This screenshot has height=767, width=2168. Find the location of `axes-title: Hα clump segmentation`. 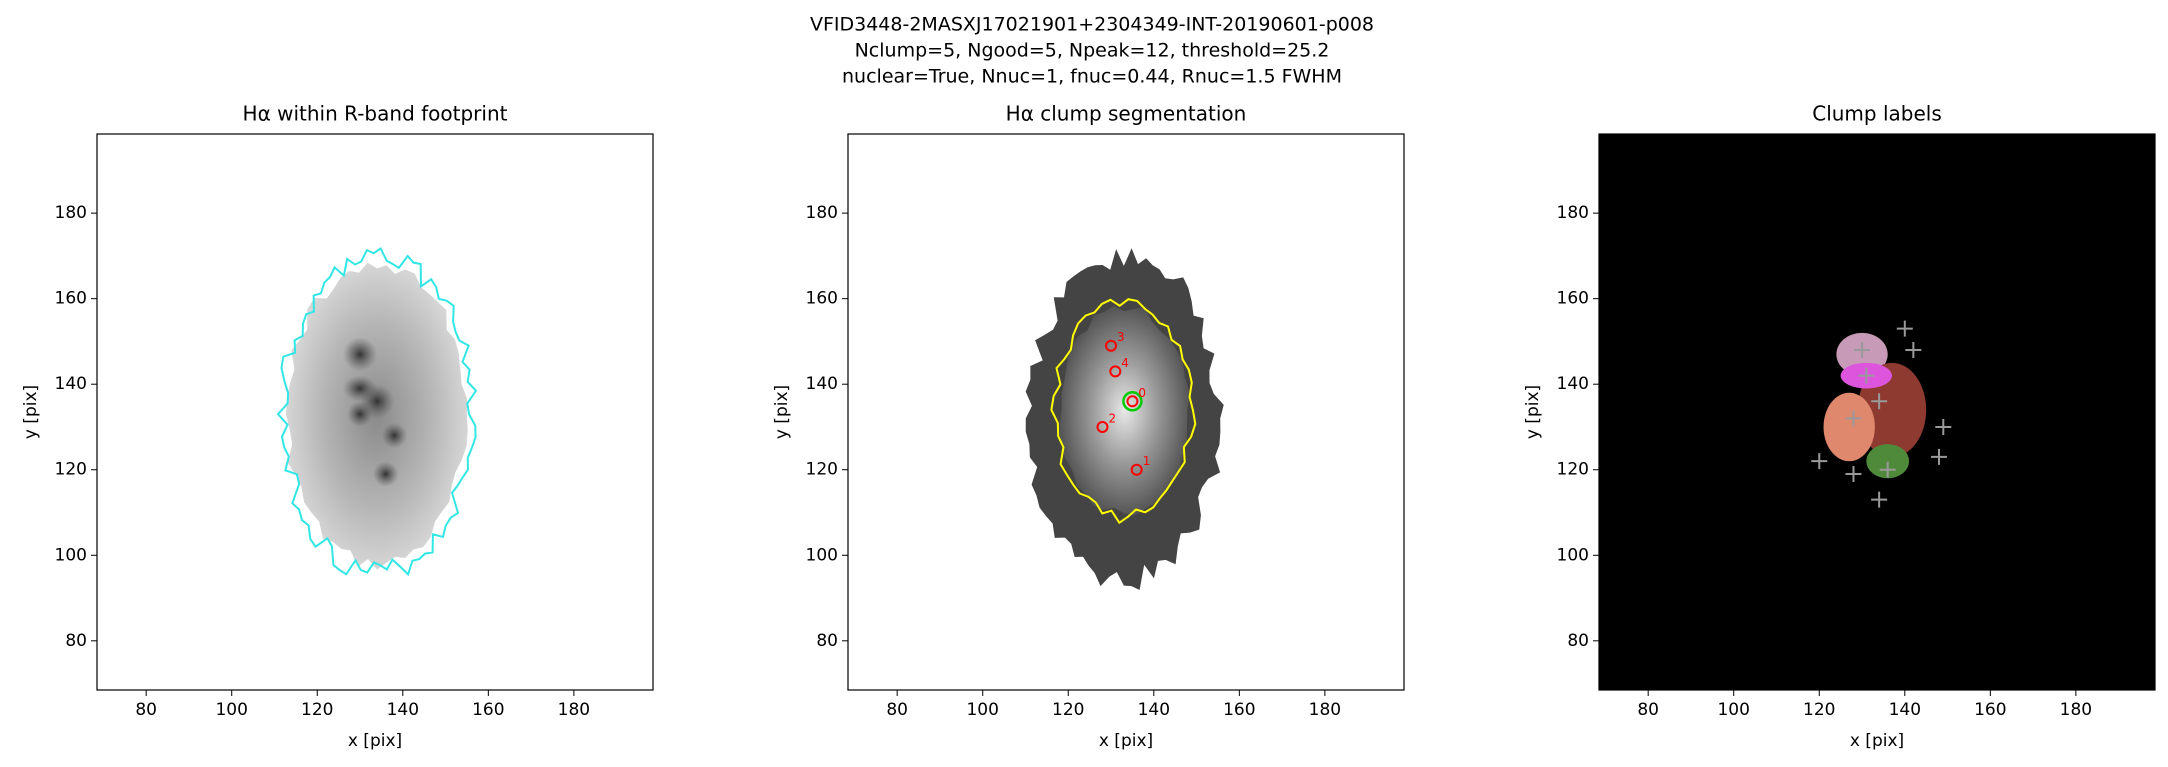

axes-title: Hα clump segmentation is located at coordinates (1126, 114).